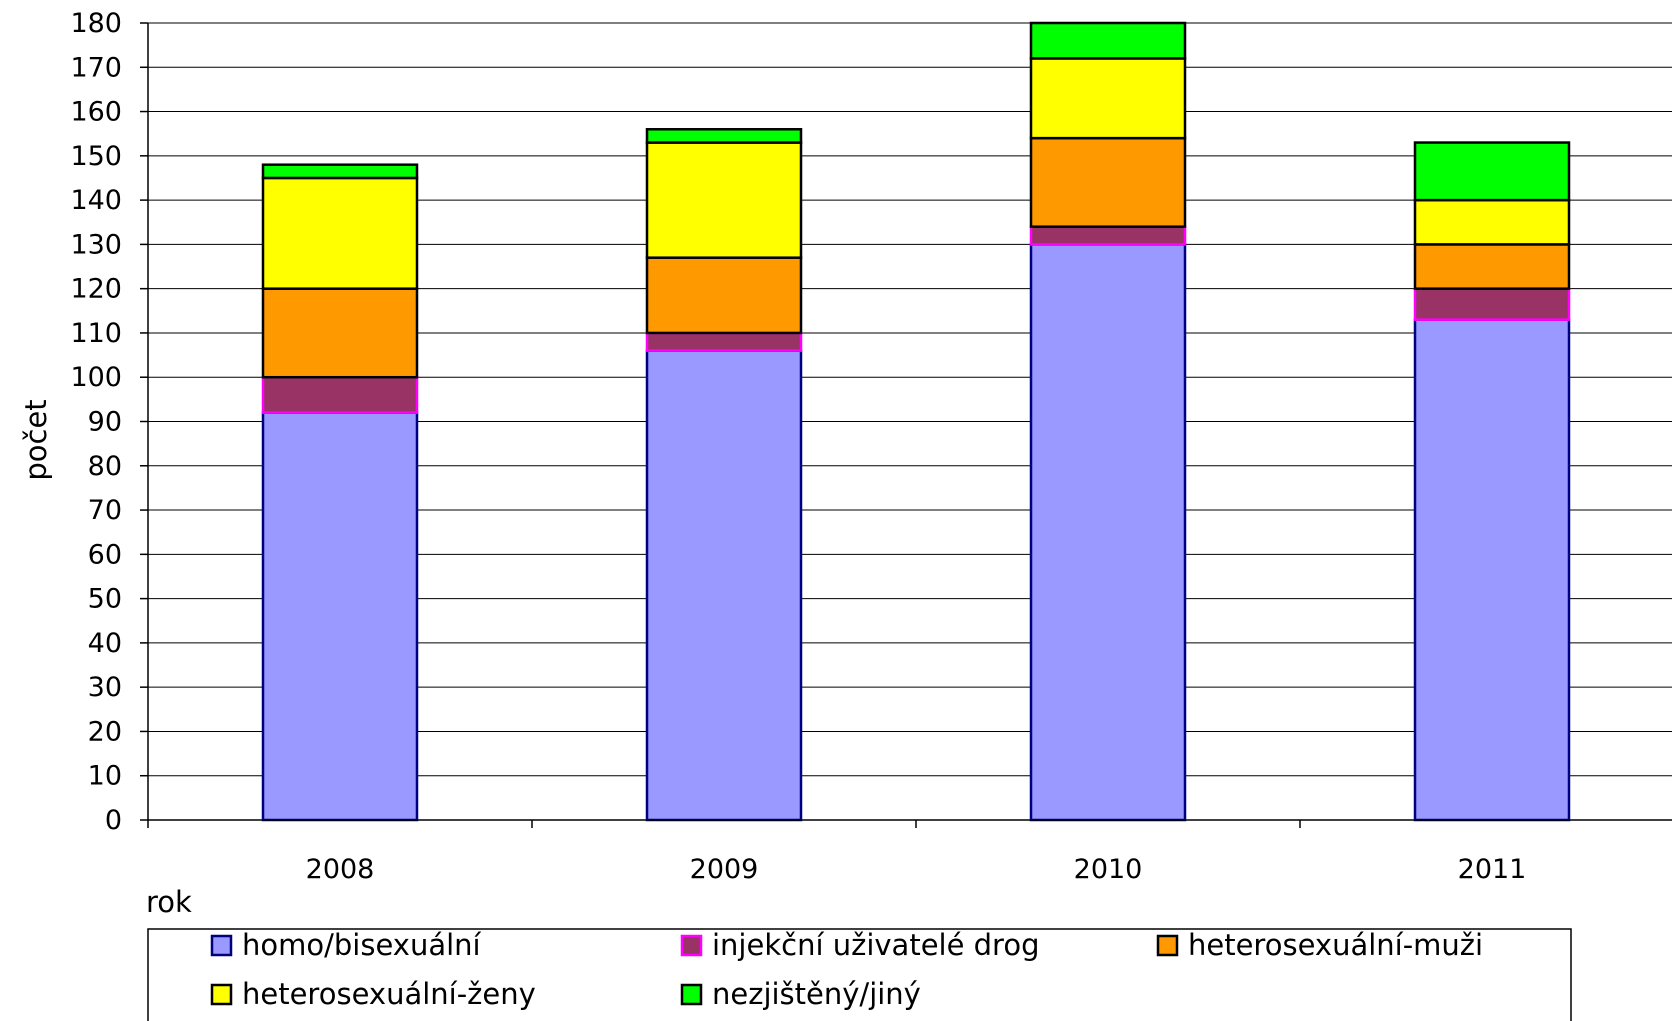 Image resolution: width=1672 pixels, height=1021 pixels. I want to click on y-tick-label: 80, so click(105, 466).